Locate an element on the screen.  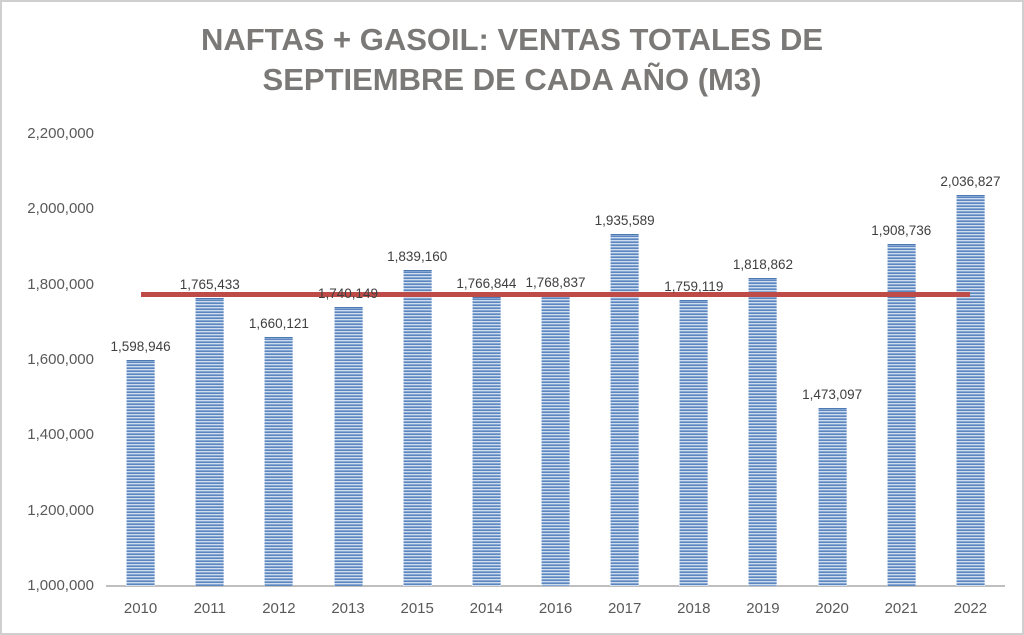
bar-value-label: 1,660,121 is located at coordinates (278, 324).